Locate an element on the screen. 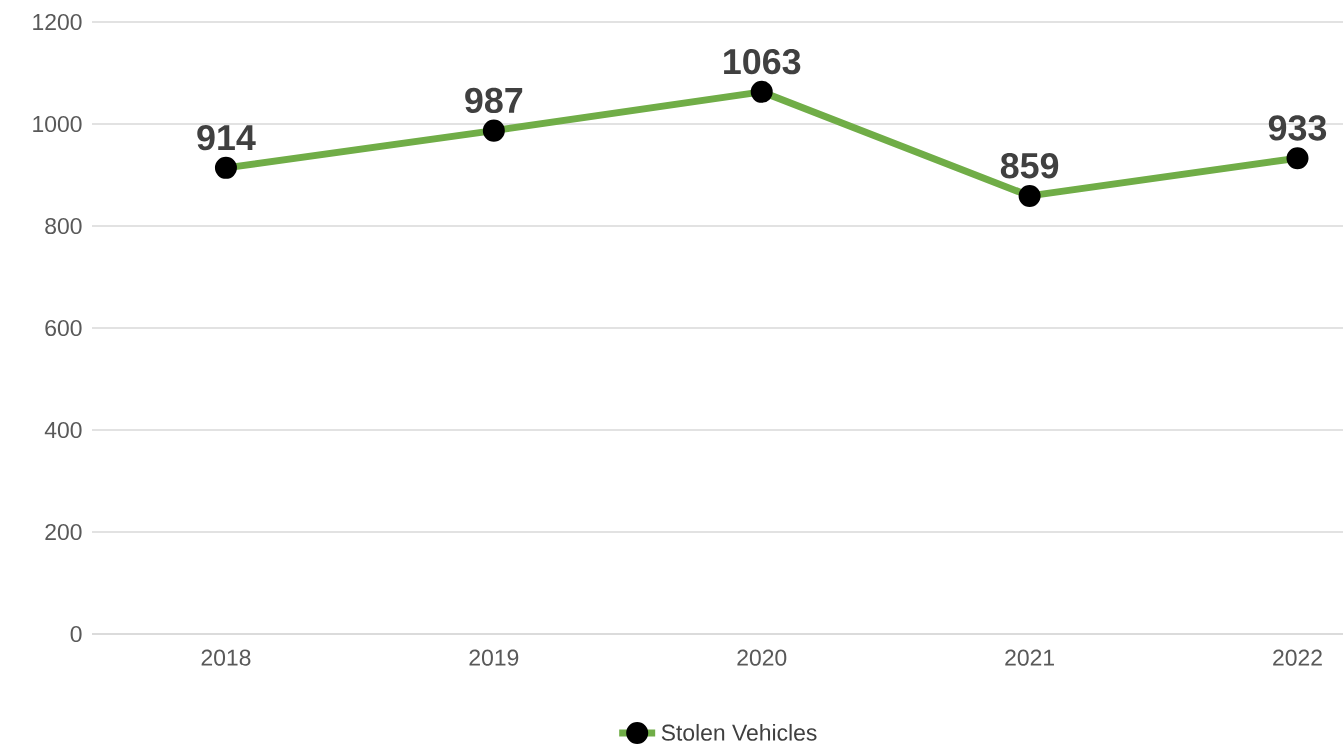 The width and height of the screenshot is (1343, 753). data-label: 987 is located at coordinates (494, 100).